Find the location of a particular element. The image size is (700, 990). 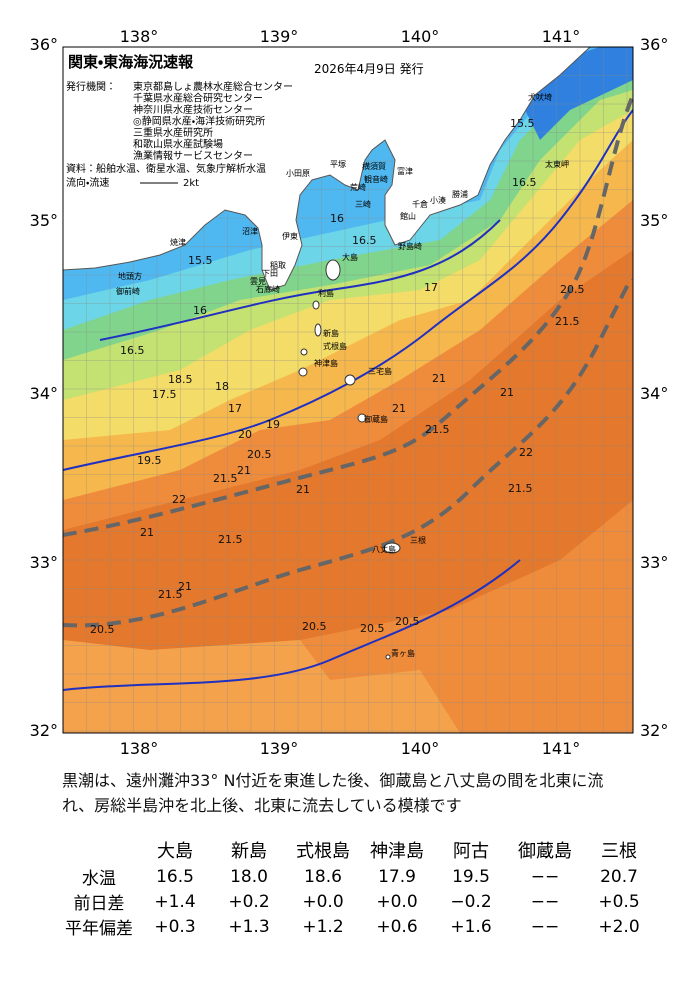

table-cell: +1.4 is located at coordinates (175, 901).